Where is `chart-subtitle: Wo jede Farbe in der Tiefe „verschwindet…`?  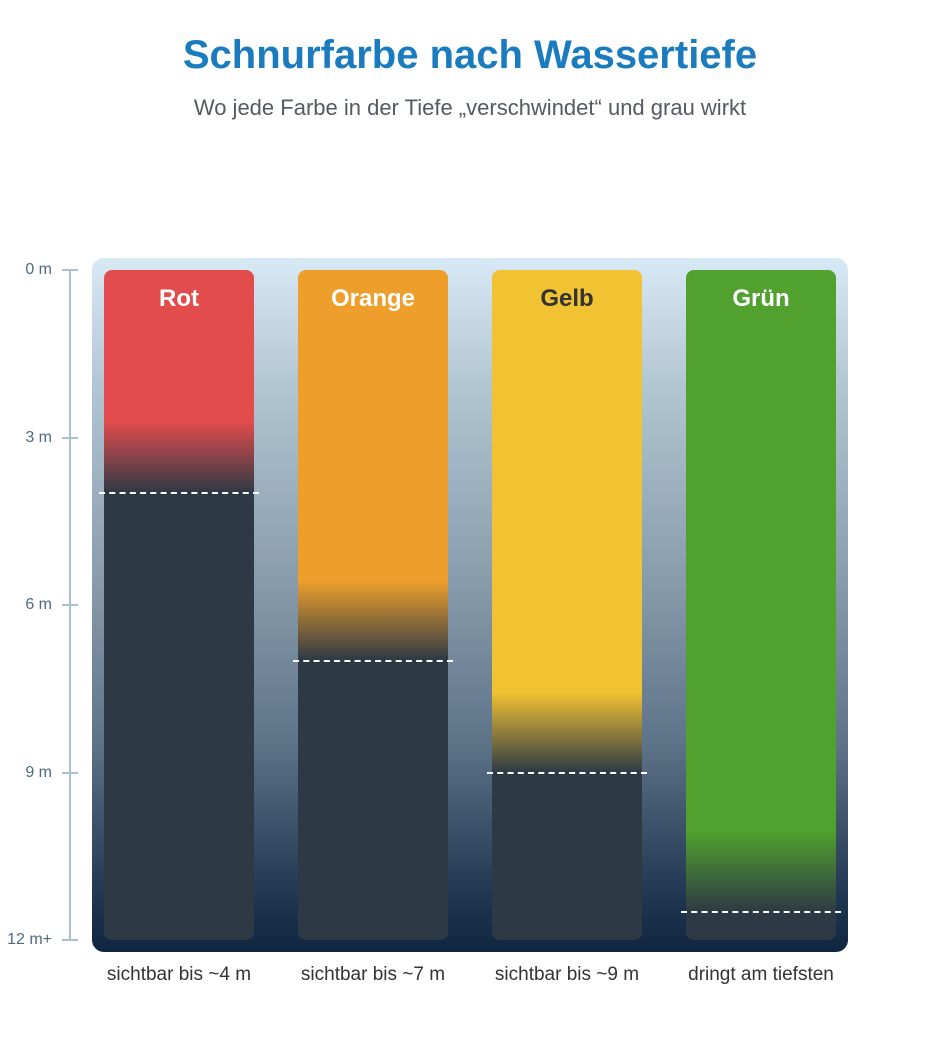 chart-subtitle: Wo jede Farbe in der Tiefe „verschwindet… is located at coordinates (470, 107).